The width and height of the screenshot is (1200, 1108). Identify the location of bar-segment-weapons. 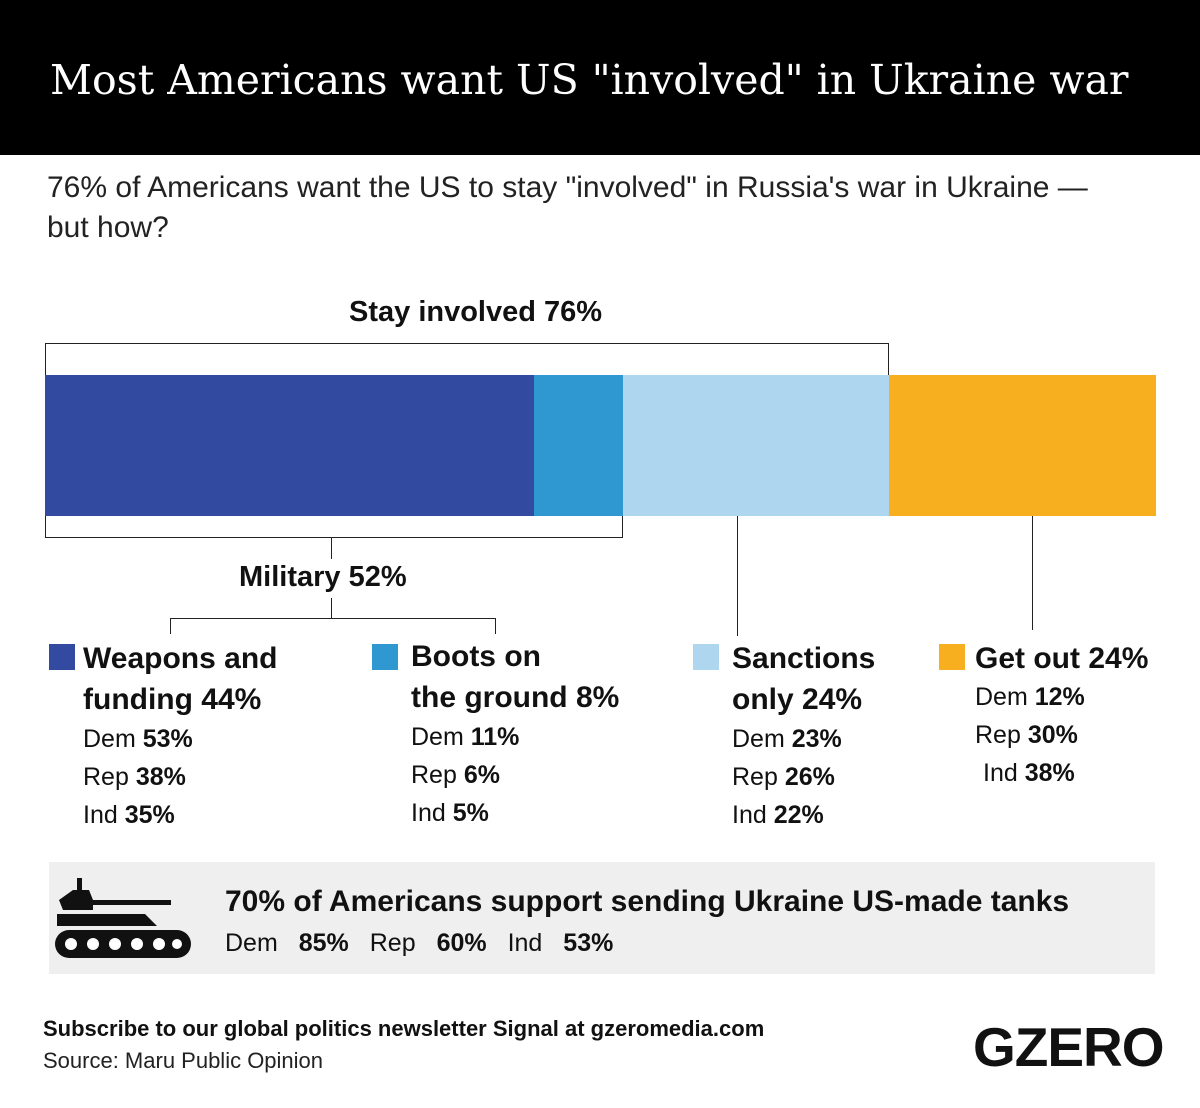
(289, 445).